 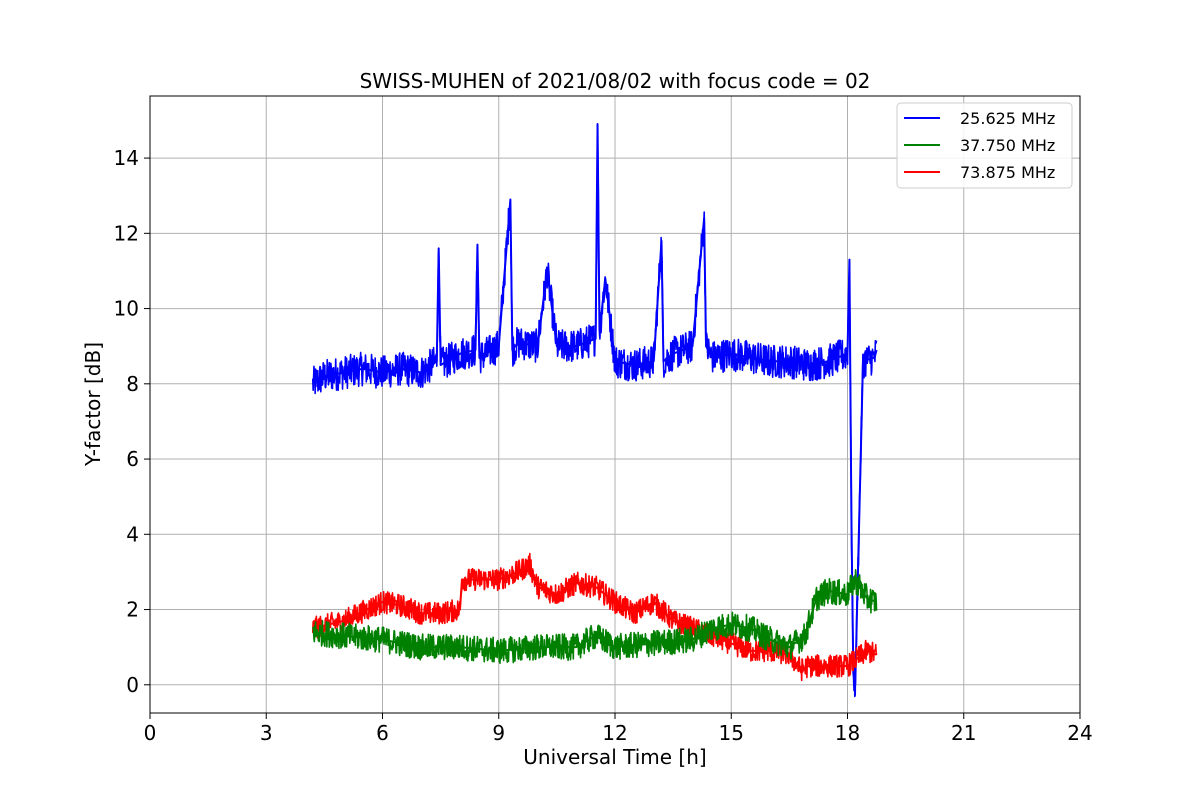 What do you see at coordinates (963, 733) in the screenshot?
I see `x-tick-label: 21` at bounding box center [963, 733].